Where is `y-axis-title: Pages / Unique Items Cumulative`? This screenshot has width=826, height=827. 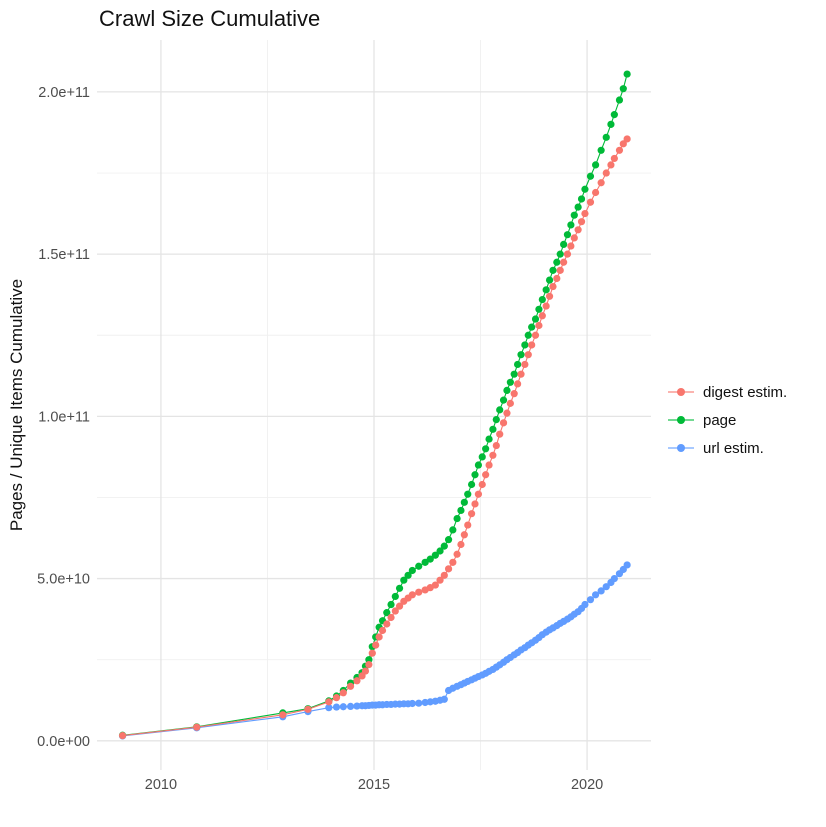
y-axis-title: Pages / Unique Items Cumulative is located at coordinates (16, 405).